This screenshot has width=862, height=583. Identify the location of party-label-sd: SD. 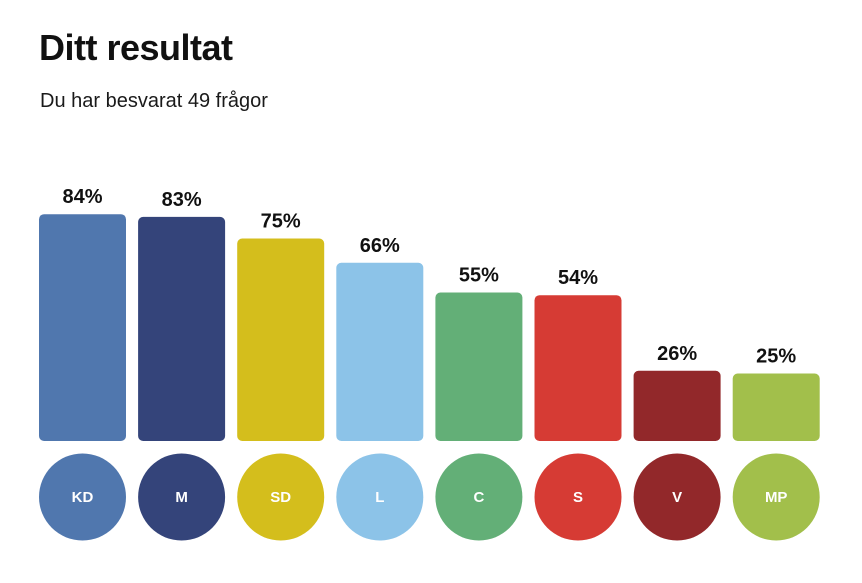
(280, 497).